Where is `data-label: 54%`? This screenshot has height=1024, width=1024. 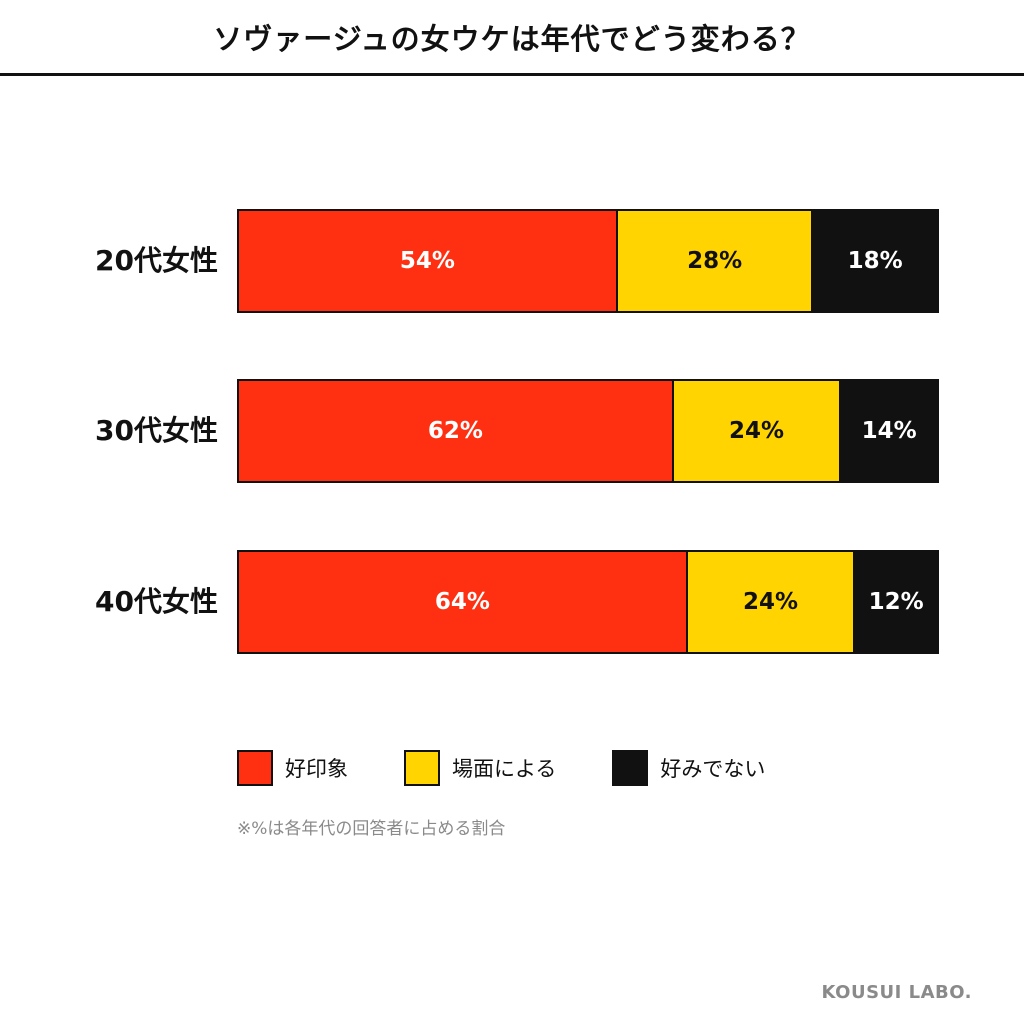 data-label: 54% is located at coordinates (427, 261).